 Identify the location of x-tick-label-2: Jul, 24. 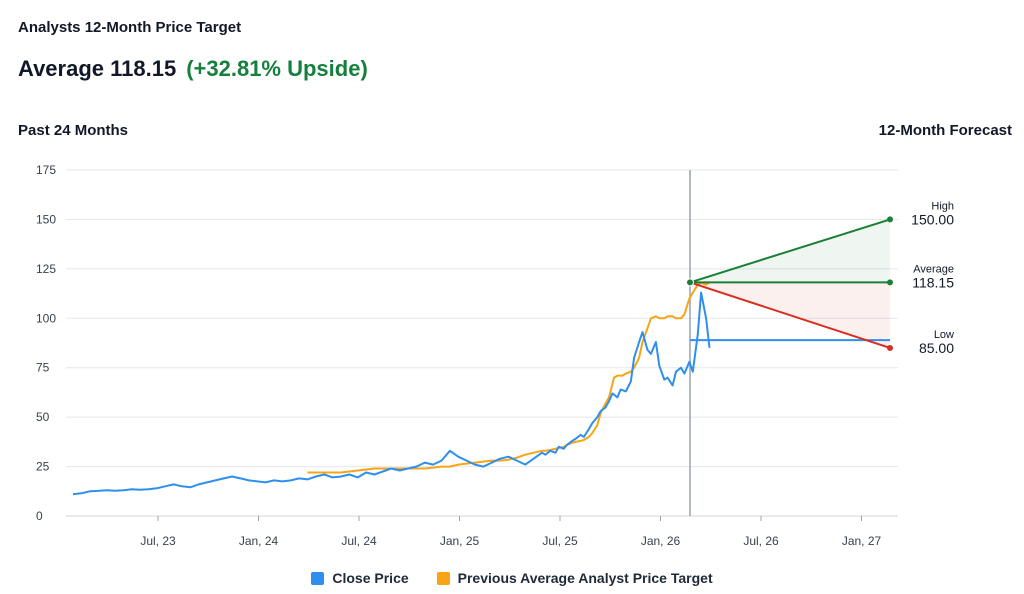
(359, 541).